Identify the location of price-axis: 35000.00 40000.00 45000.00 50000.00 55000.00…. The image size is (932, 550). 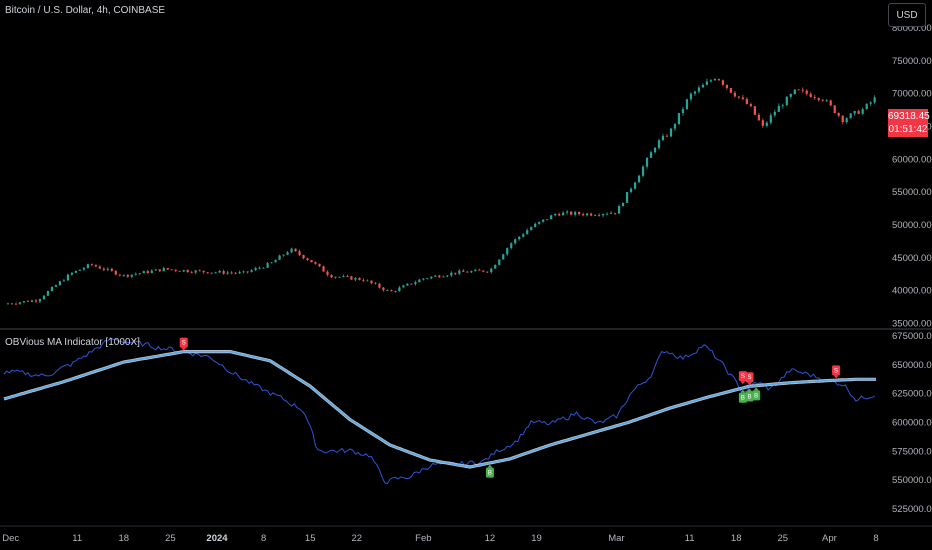
(912, 176).